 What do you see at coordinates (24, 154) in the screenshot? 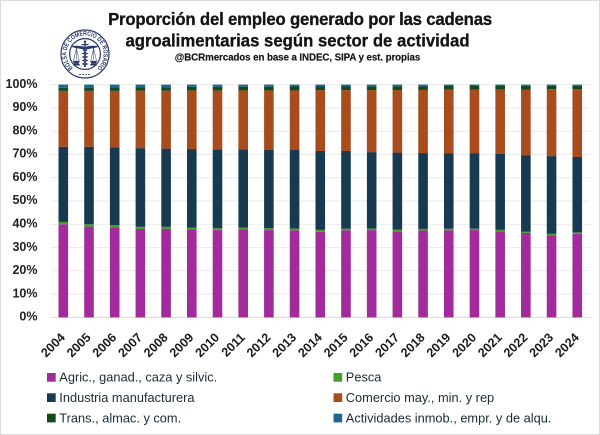
I see `svg-text: 70%` at bounding box center [24, 154].